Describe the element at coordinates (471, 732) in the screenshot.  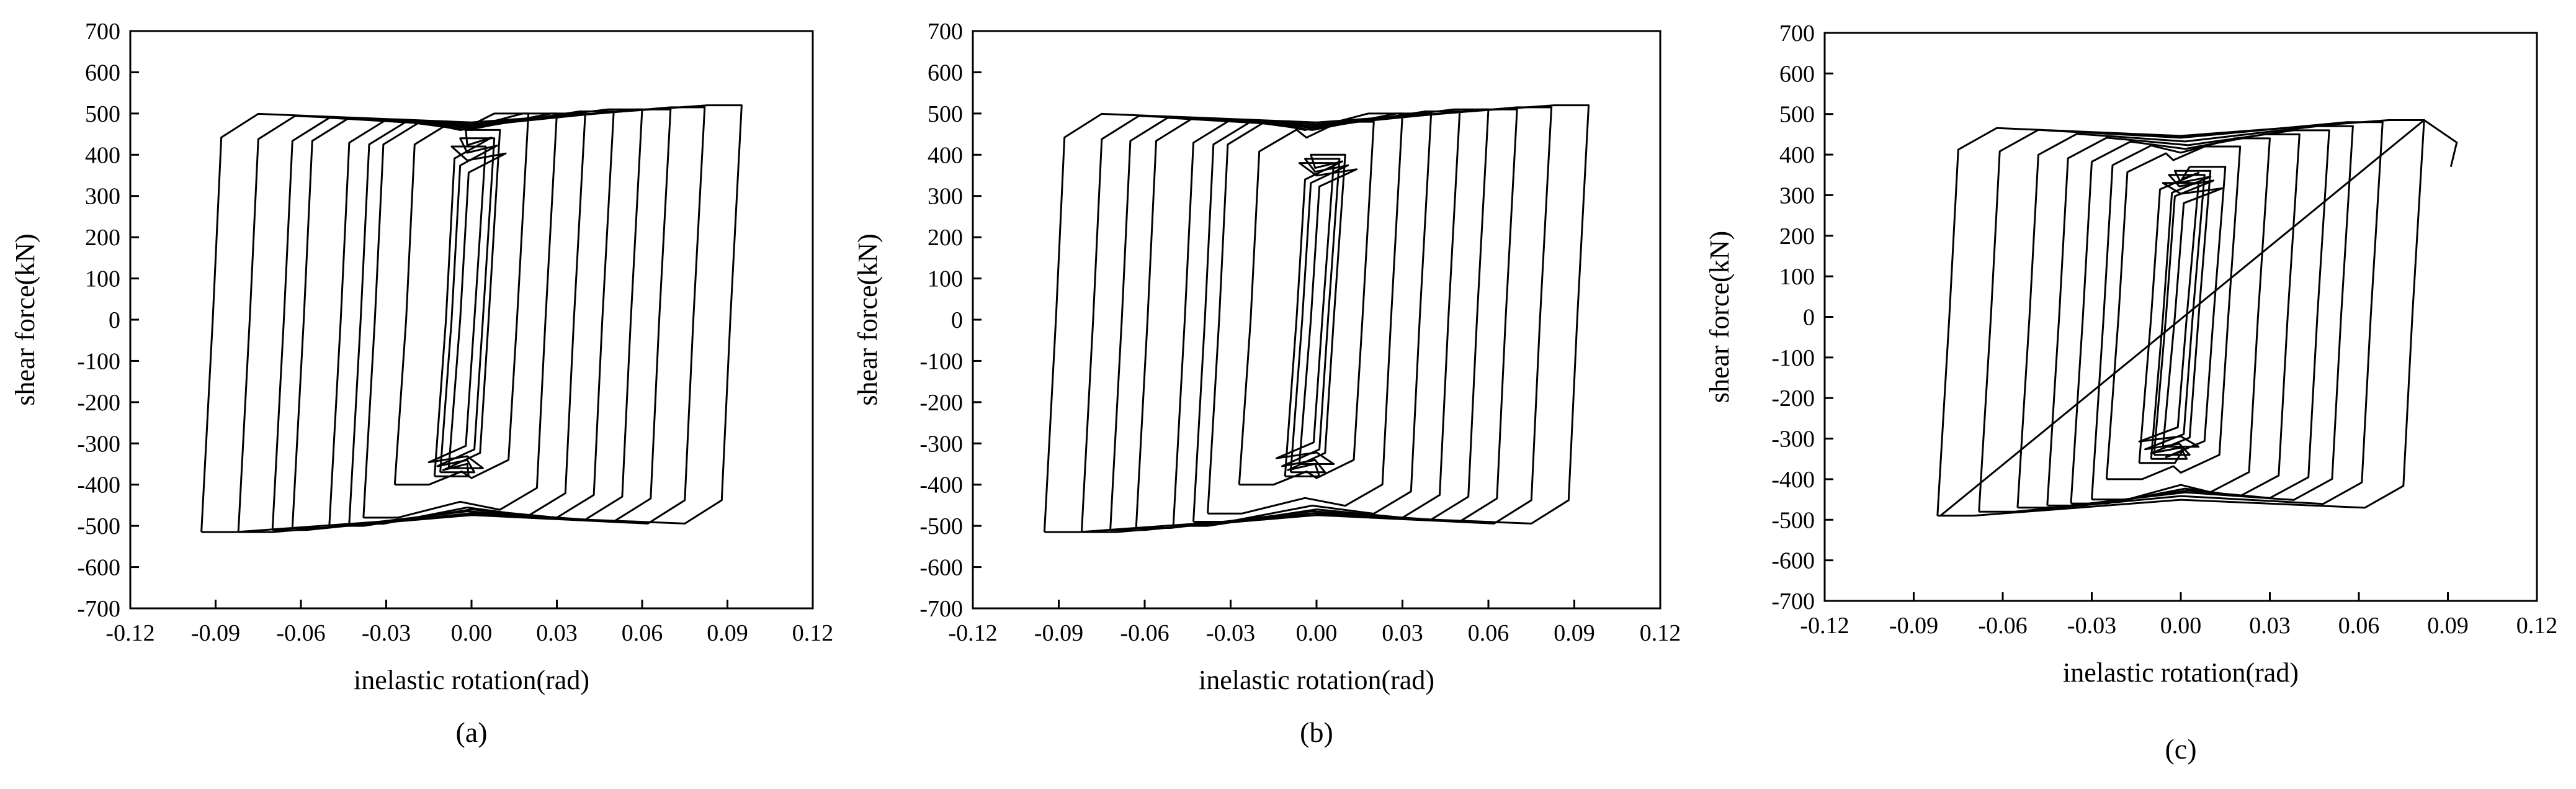
I see `panel-caption: (a)` at that location.